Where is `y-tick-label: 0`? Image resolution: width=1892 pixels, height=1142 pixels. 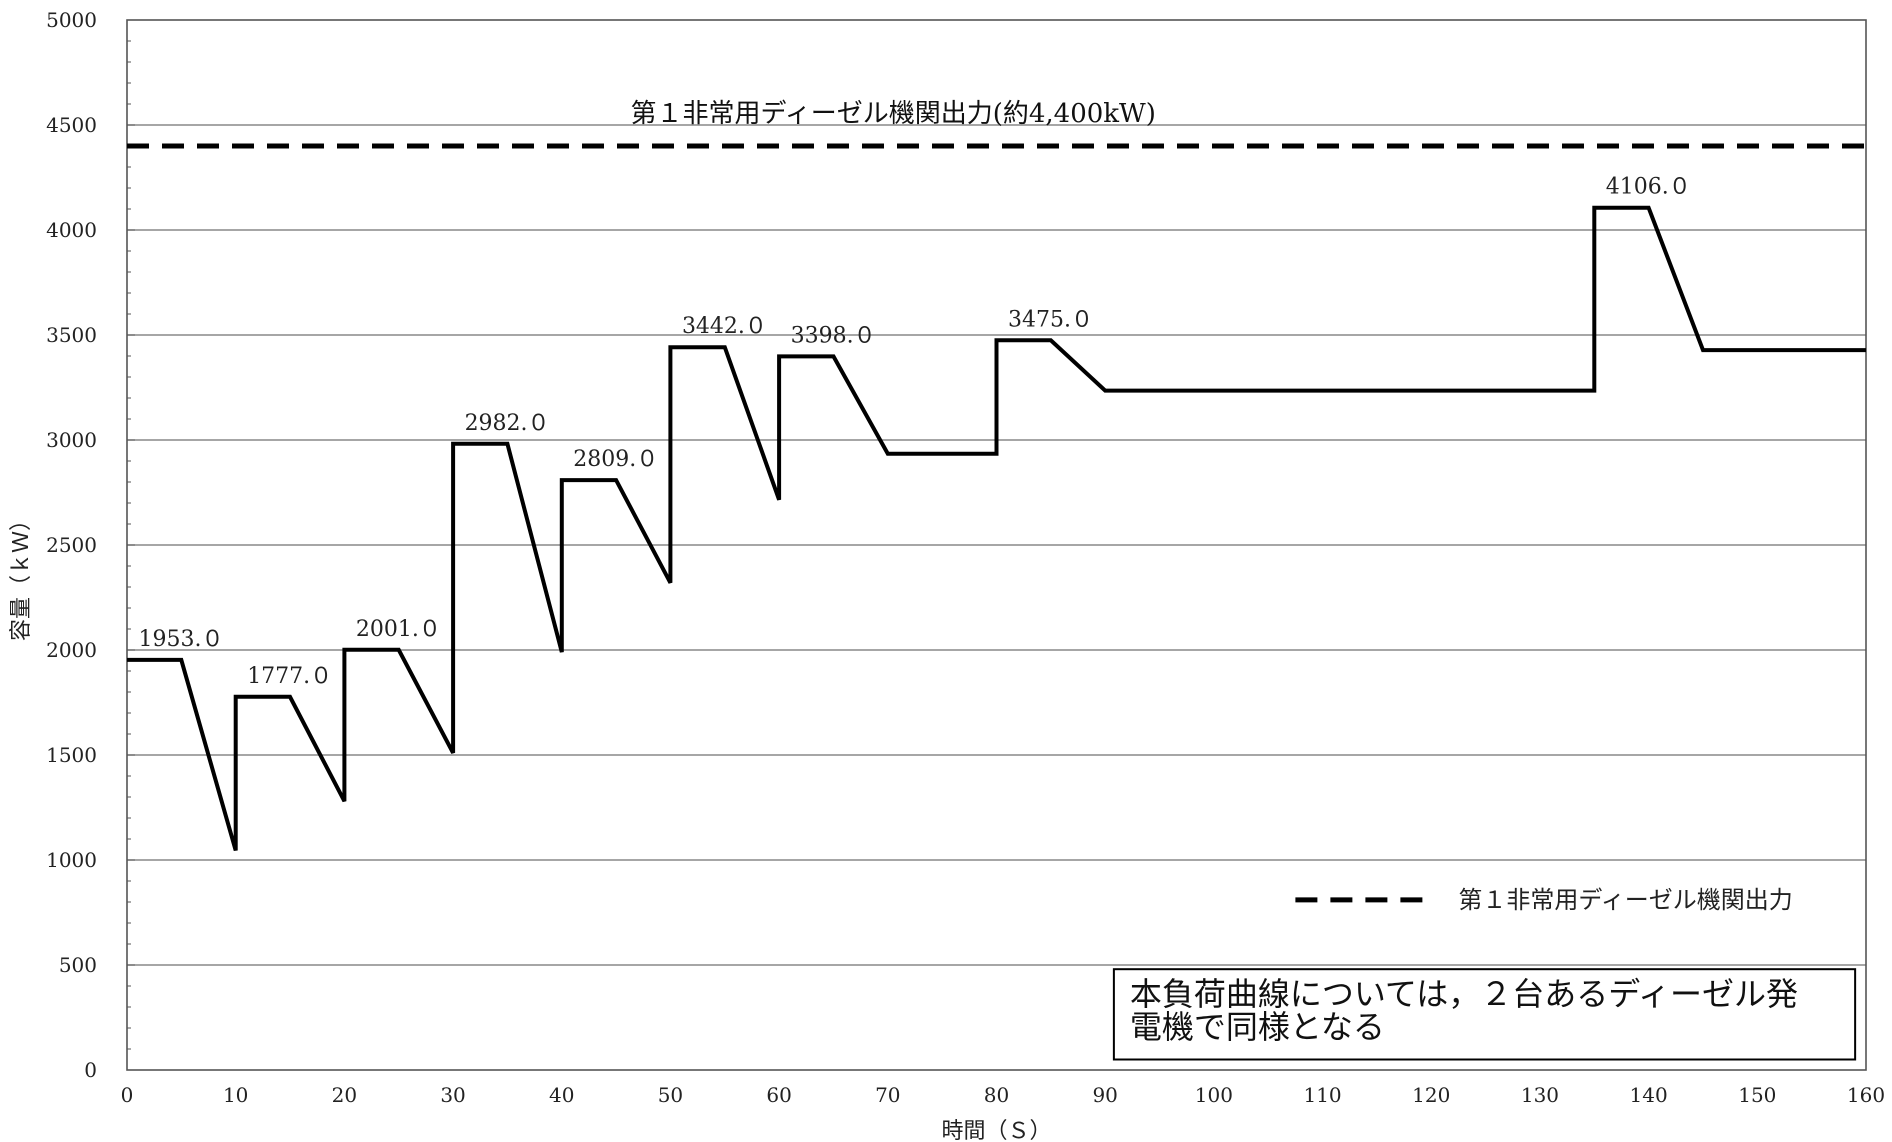
y-tick-label: 0 is located at coordinates (90, 1070).